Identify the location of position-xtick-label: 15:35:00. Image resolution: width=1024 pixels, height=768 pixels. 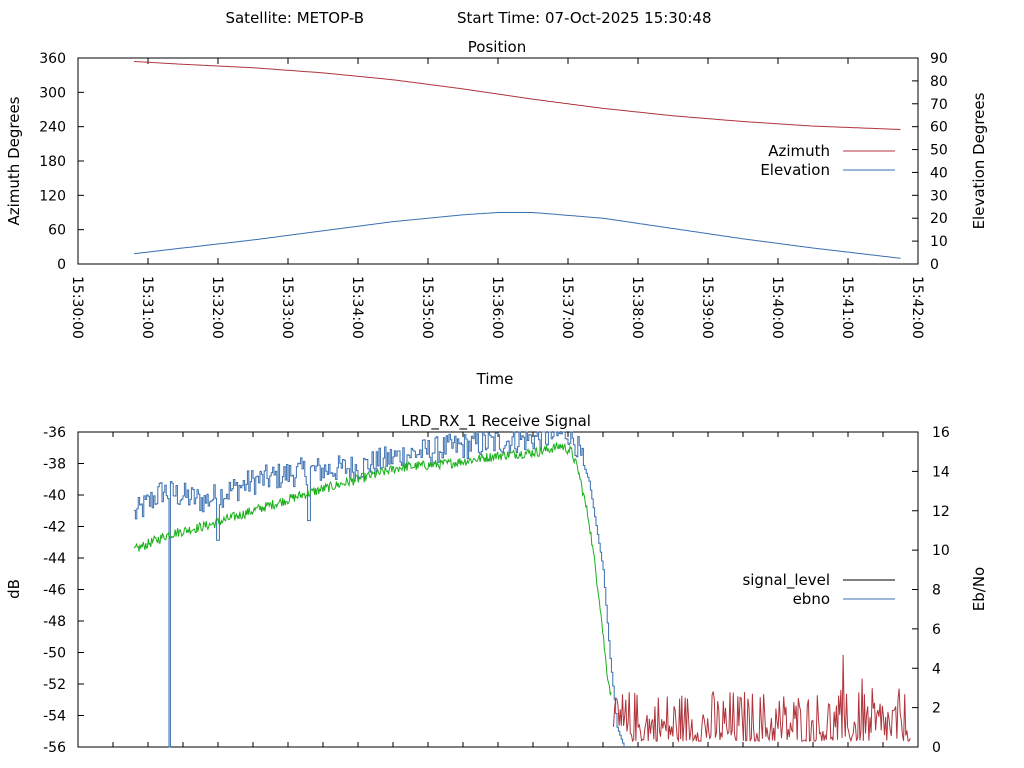
(427, 307).